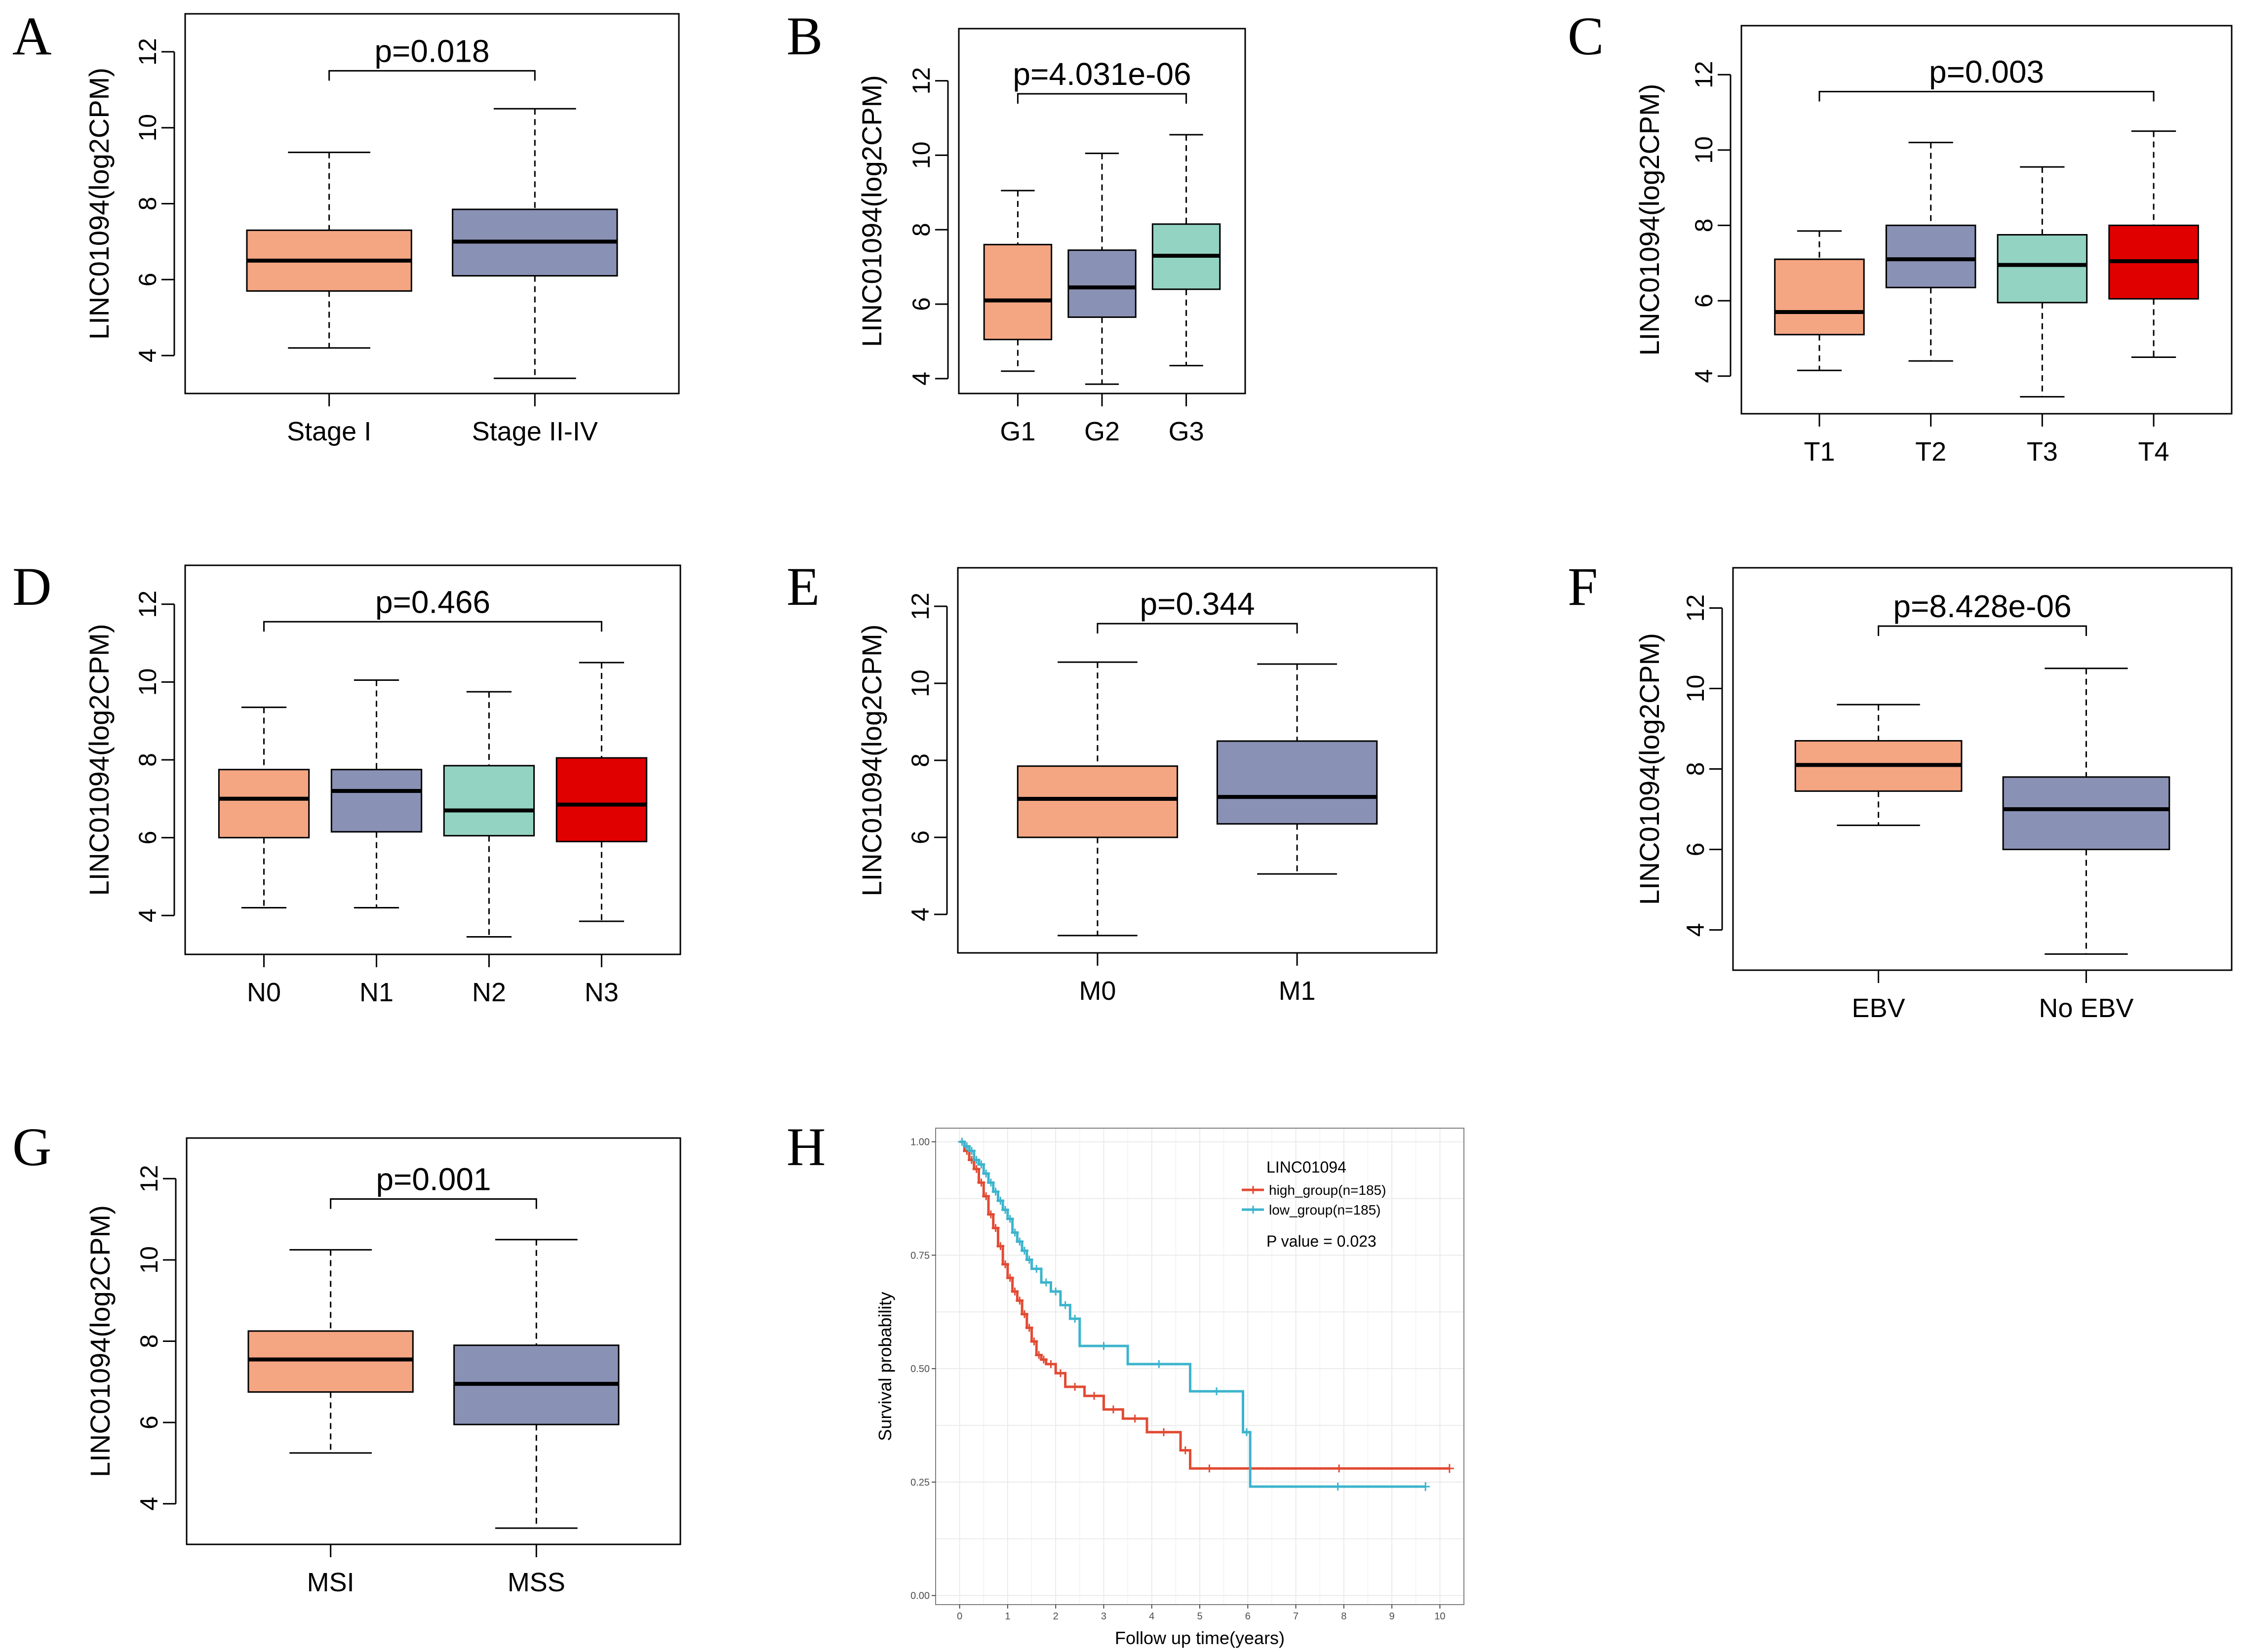 The image size is (2245, 1652). What do you see at coordinates (885, 1366) in the screenshot?
I see `y-axis-title: Survival probability` at bounding box center [885, 1366].